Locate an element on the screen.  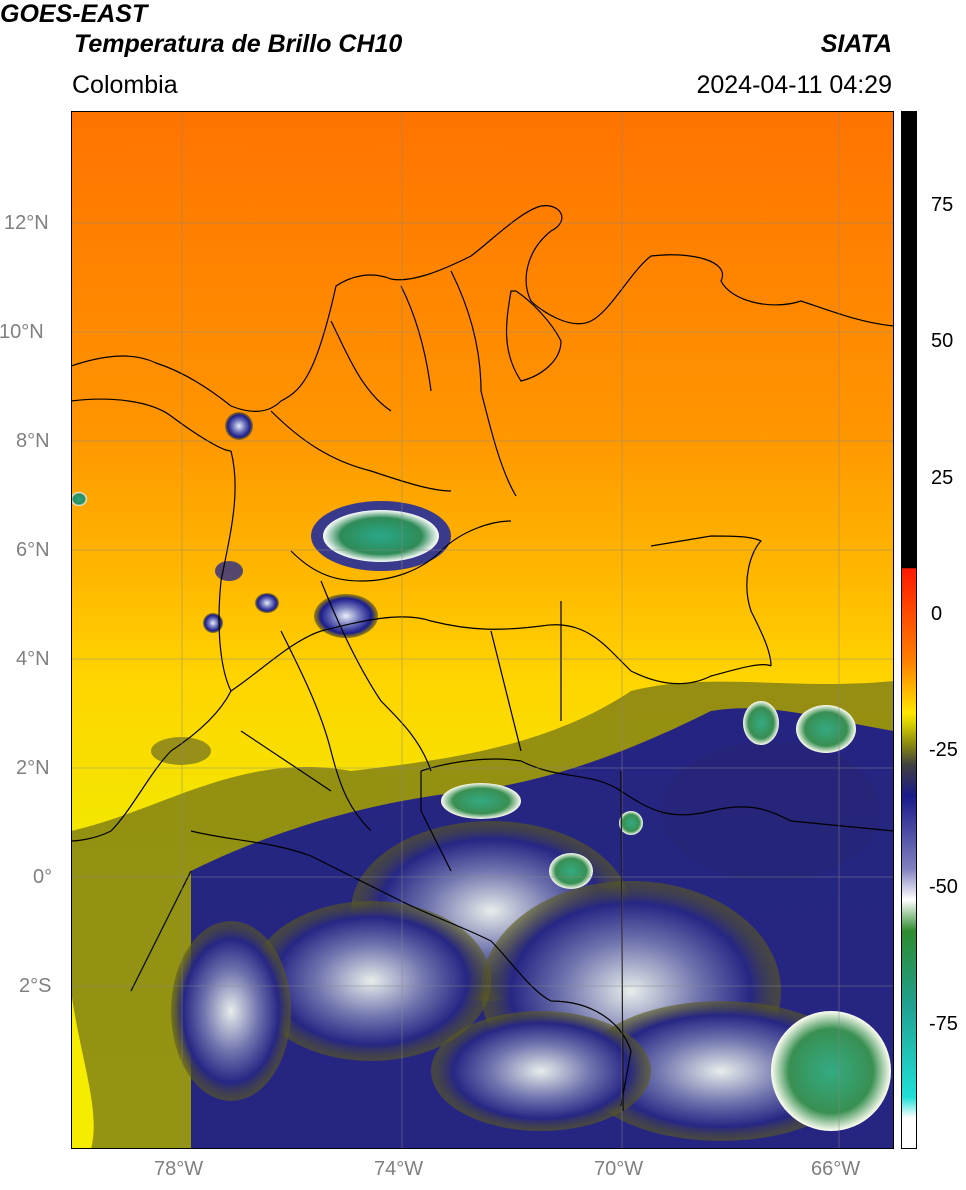
cbar-tick-neg75: -75 is located at coordinates (943, 1024).